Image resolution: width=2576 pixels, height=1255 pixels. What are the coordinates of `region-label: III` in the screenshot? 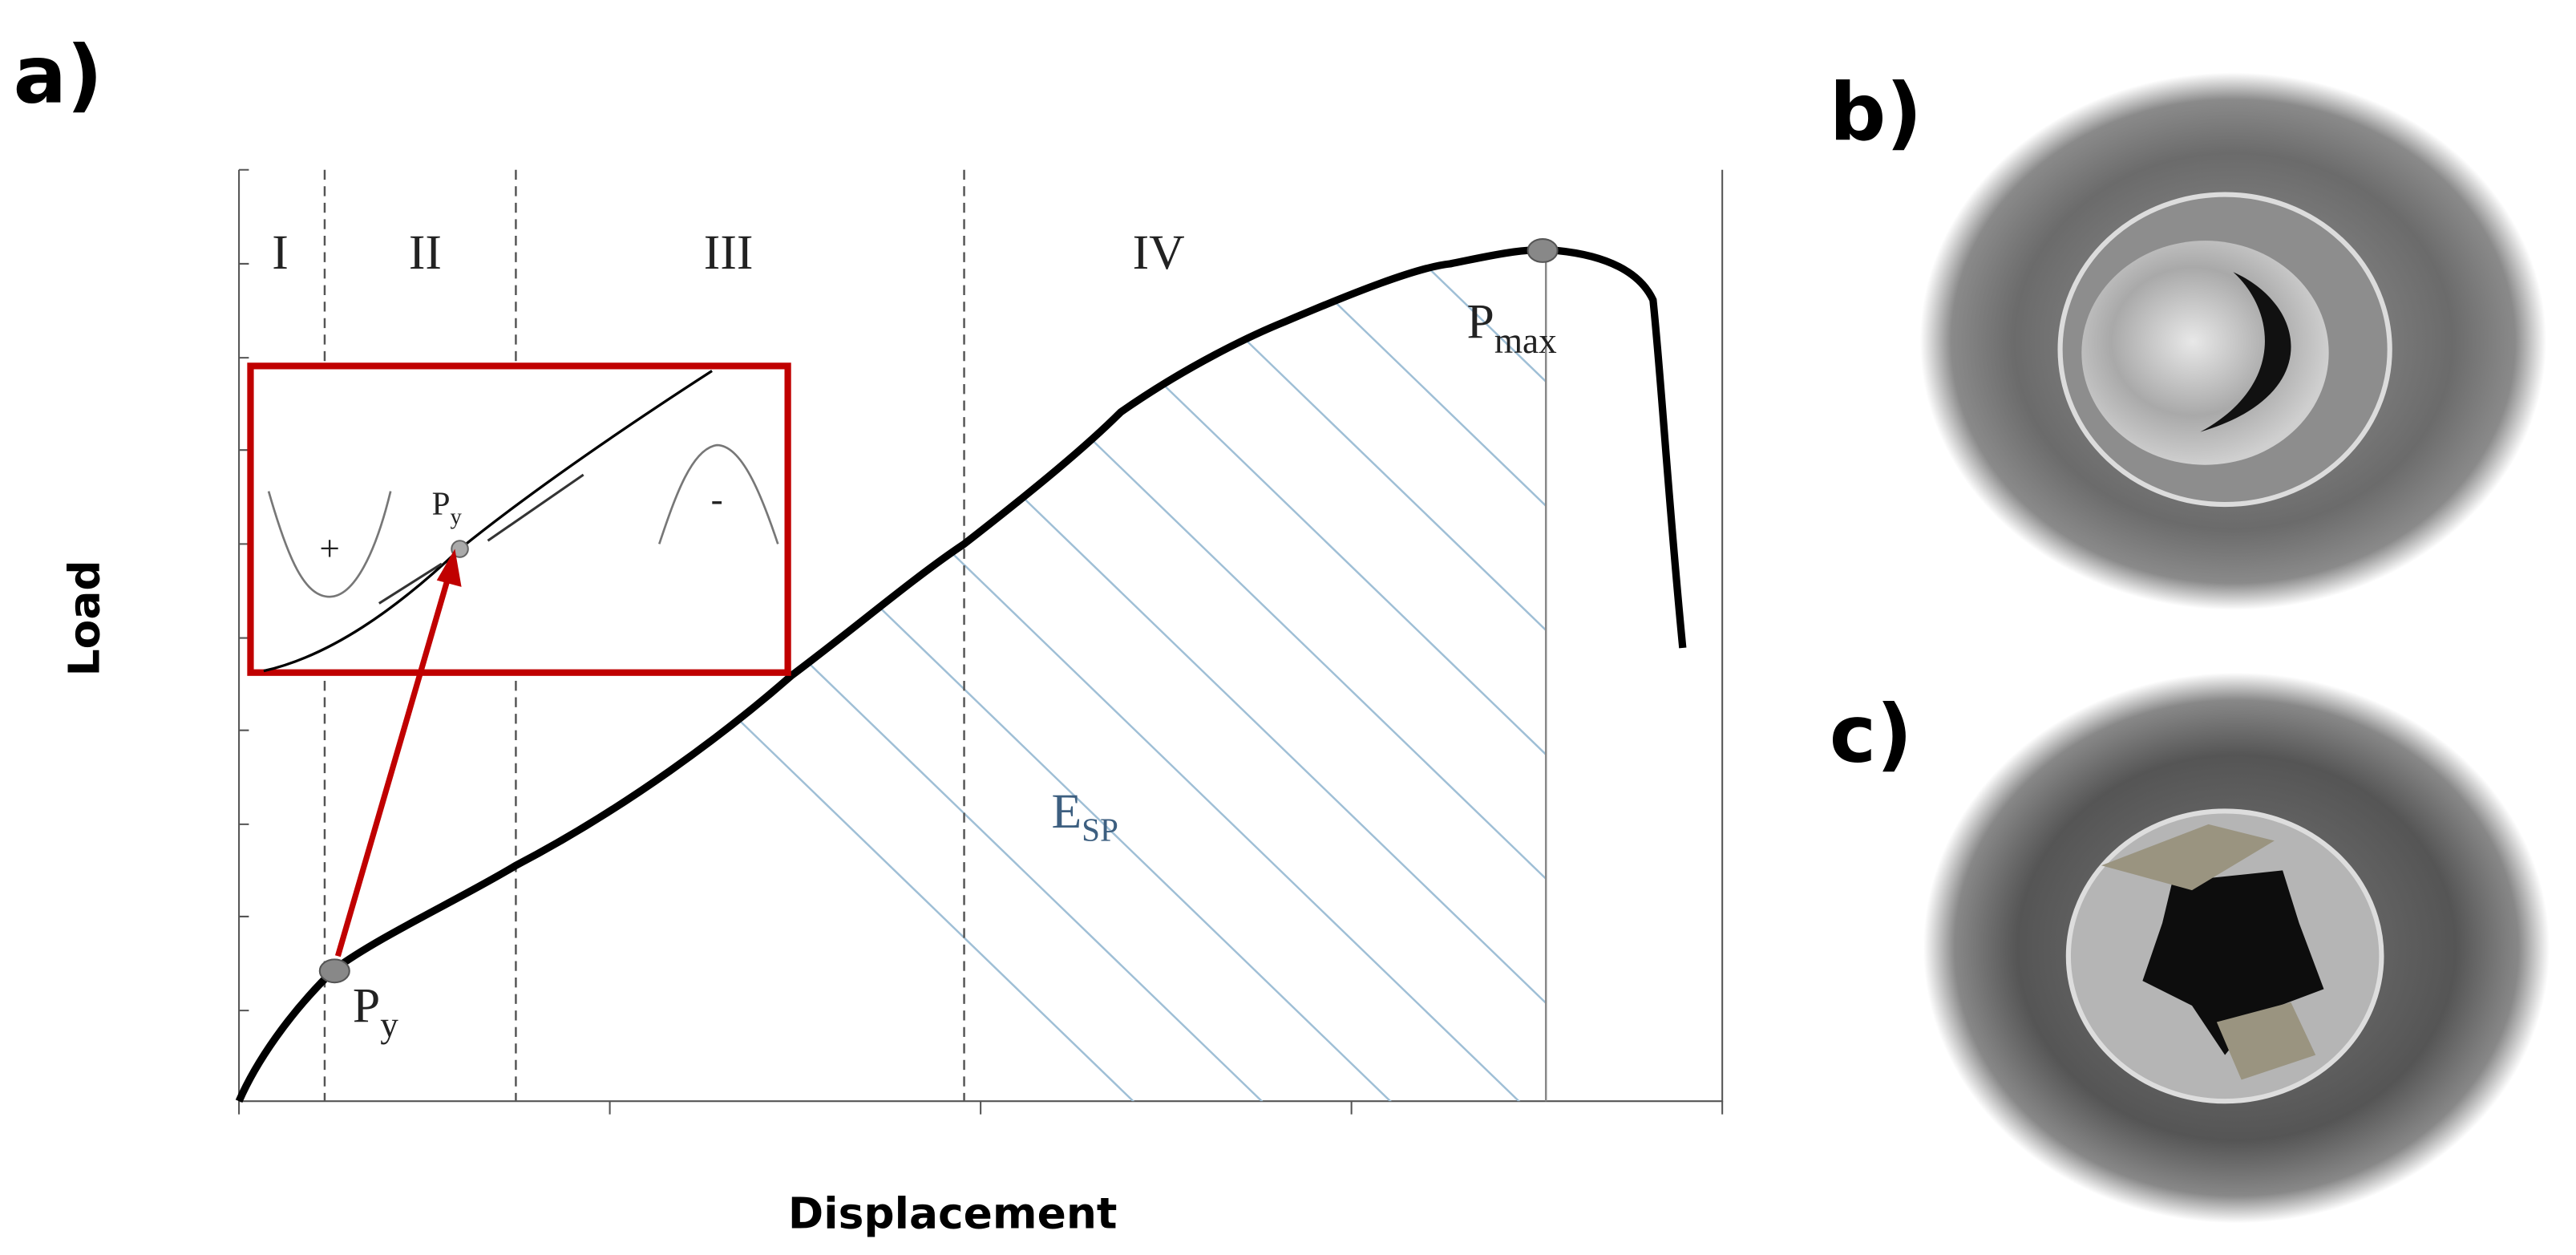 It's located at (729, 252).